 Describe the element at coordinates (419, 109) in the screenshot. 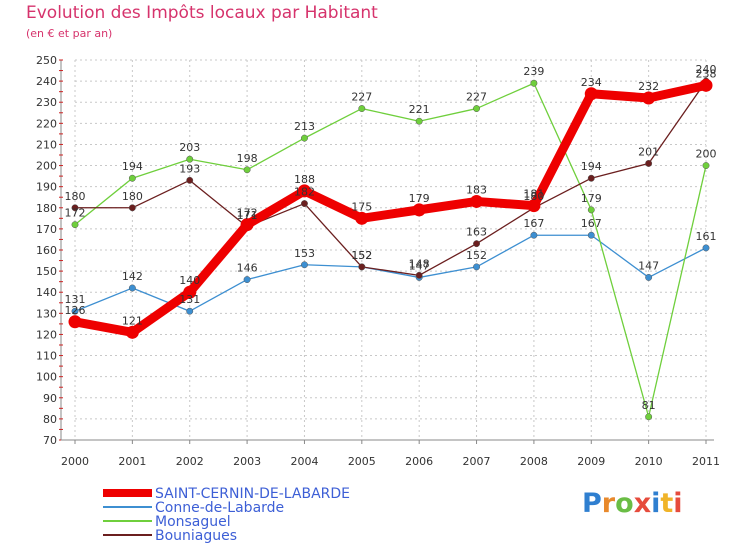

I see `data-label: 221` at that location.